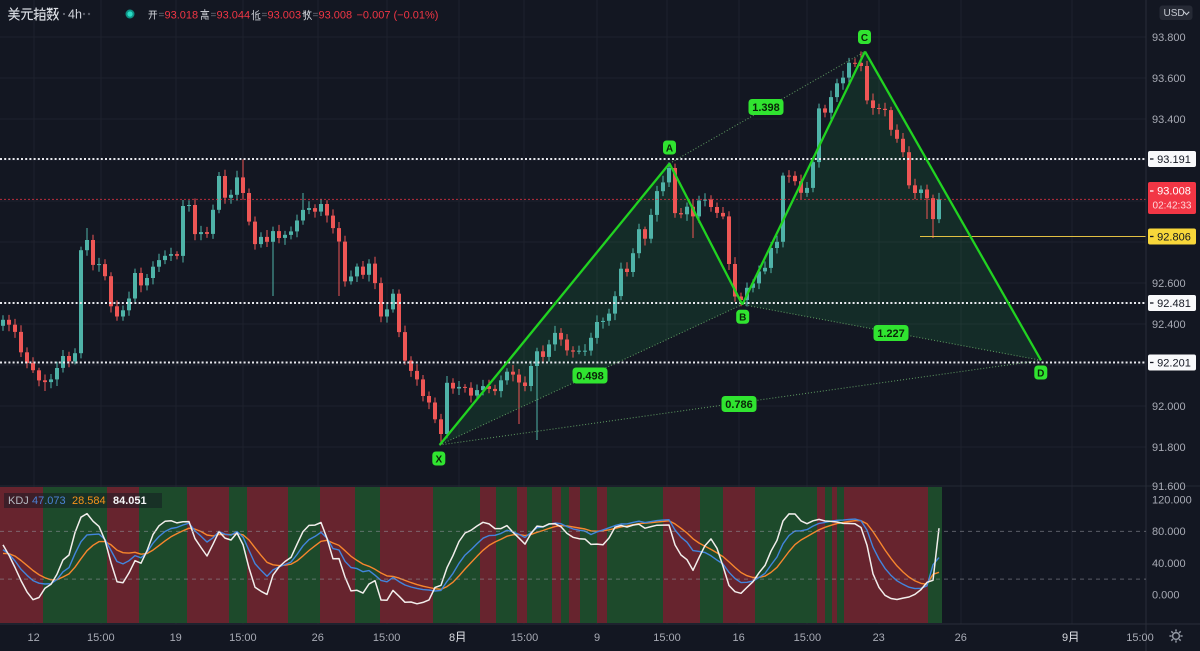 The image size is (1200, 651). Describe the element at coordinates (891, 334) in the screenshot. I see `svg-text: 1.227` at that location.